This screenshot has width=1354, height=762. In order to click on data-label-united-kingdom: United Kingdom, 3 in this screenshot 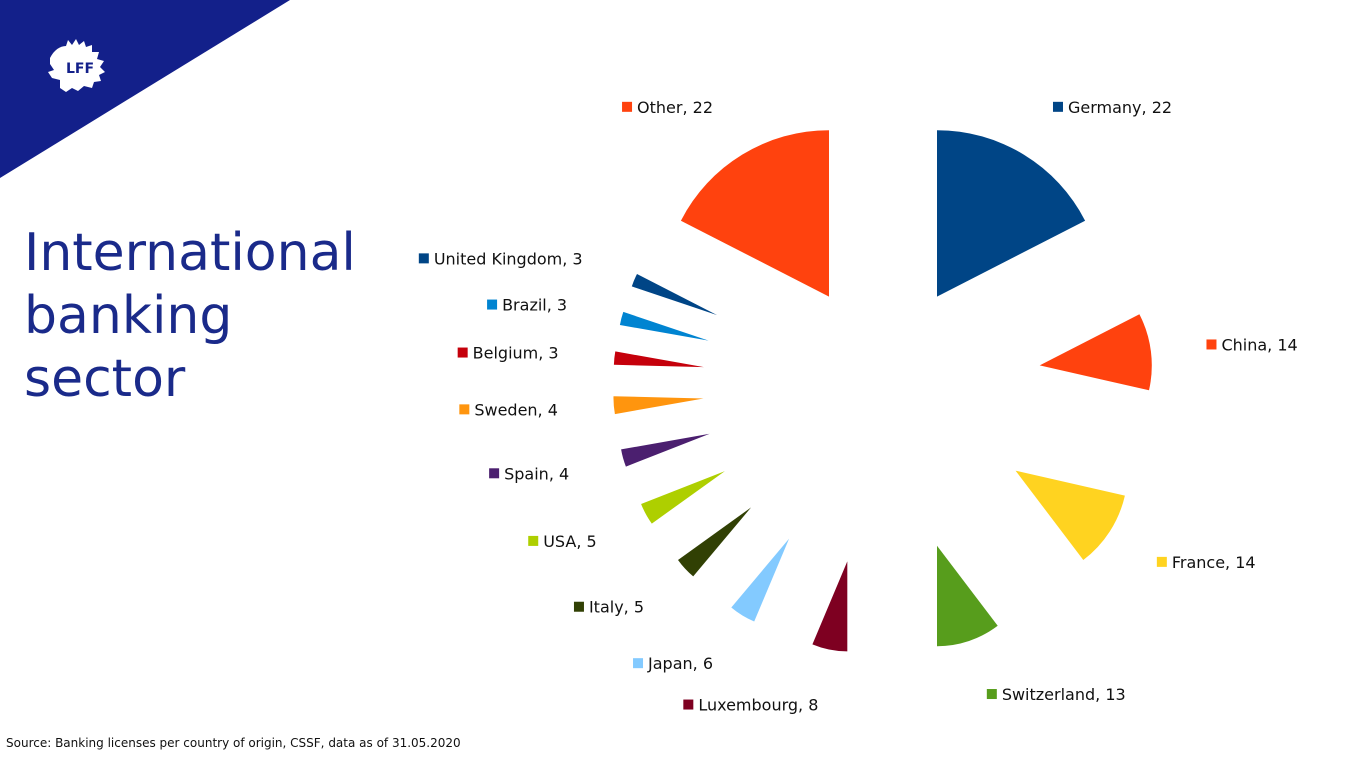, I will do `click(500, 258)`.